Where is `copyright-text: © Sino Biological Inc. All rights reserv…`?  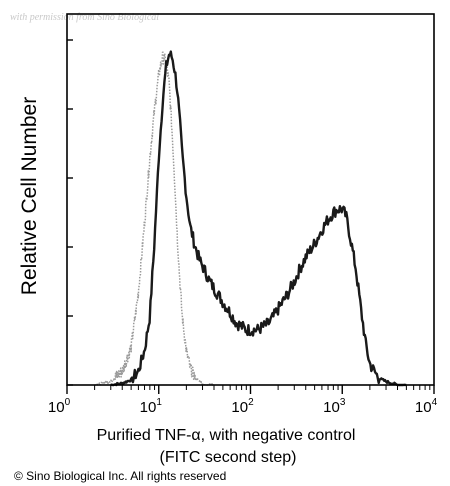
copyright-text: © Sino Biological Inc. All rights reserv… is located at coordinates (120, 476).